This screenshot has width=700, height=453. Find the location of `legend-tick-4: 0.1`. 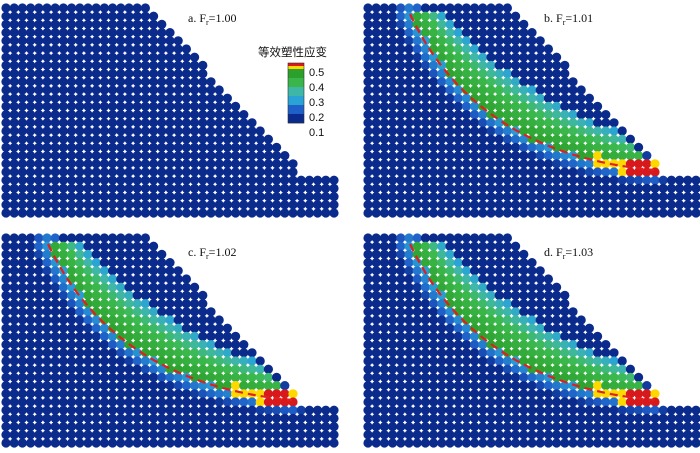

legend-tick-4: 0.1 is located at coordinates (316, 133).